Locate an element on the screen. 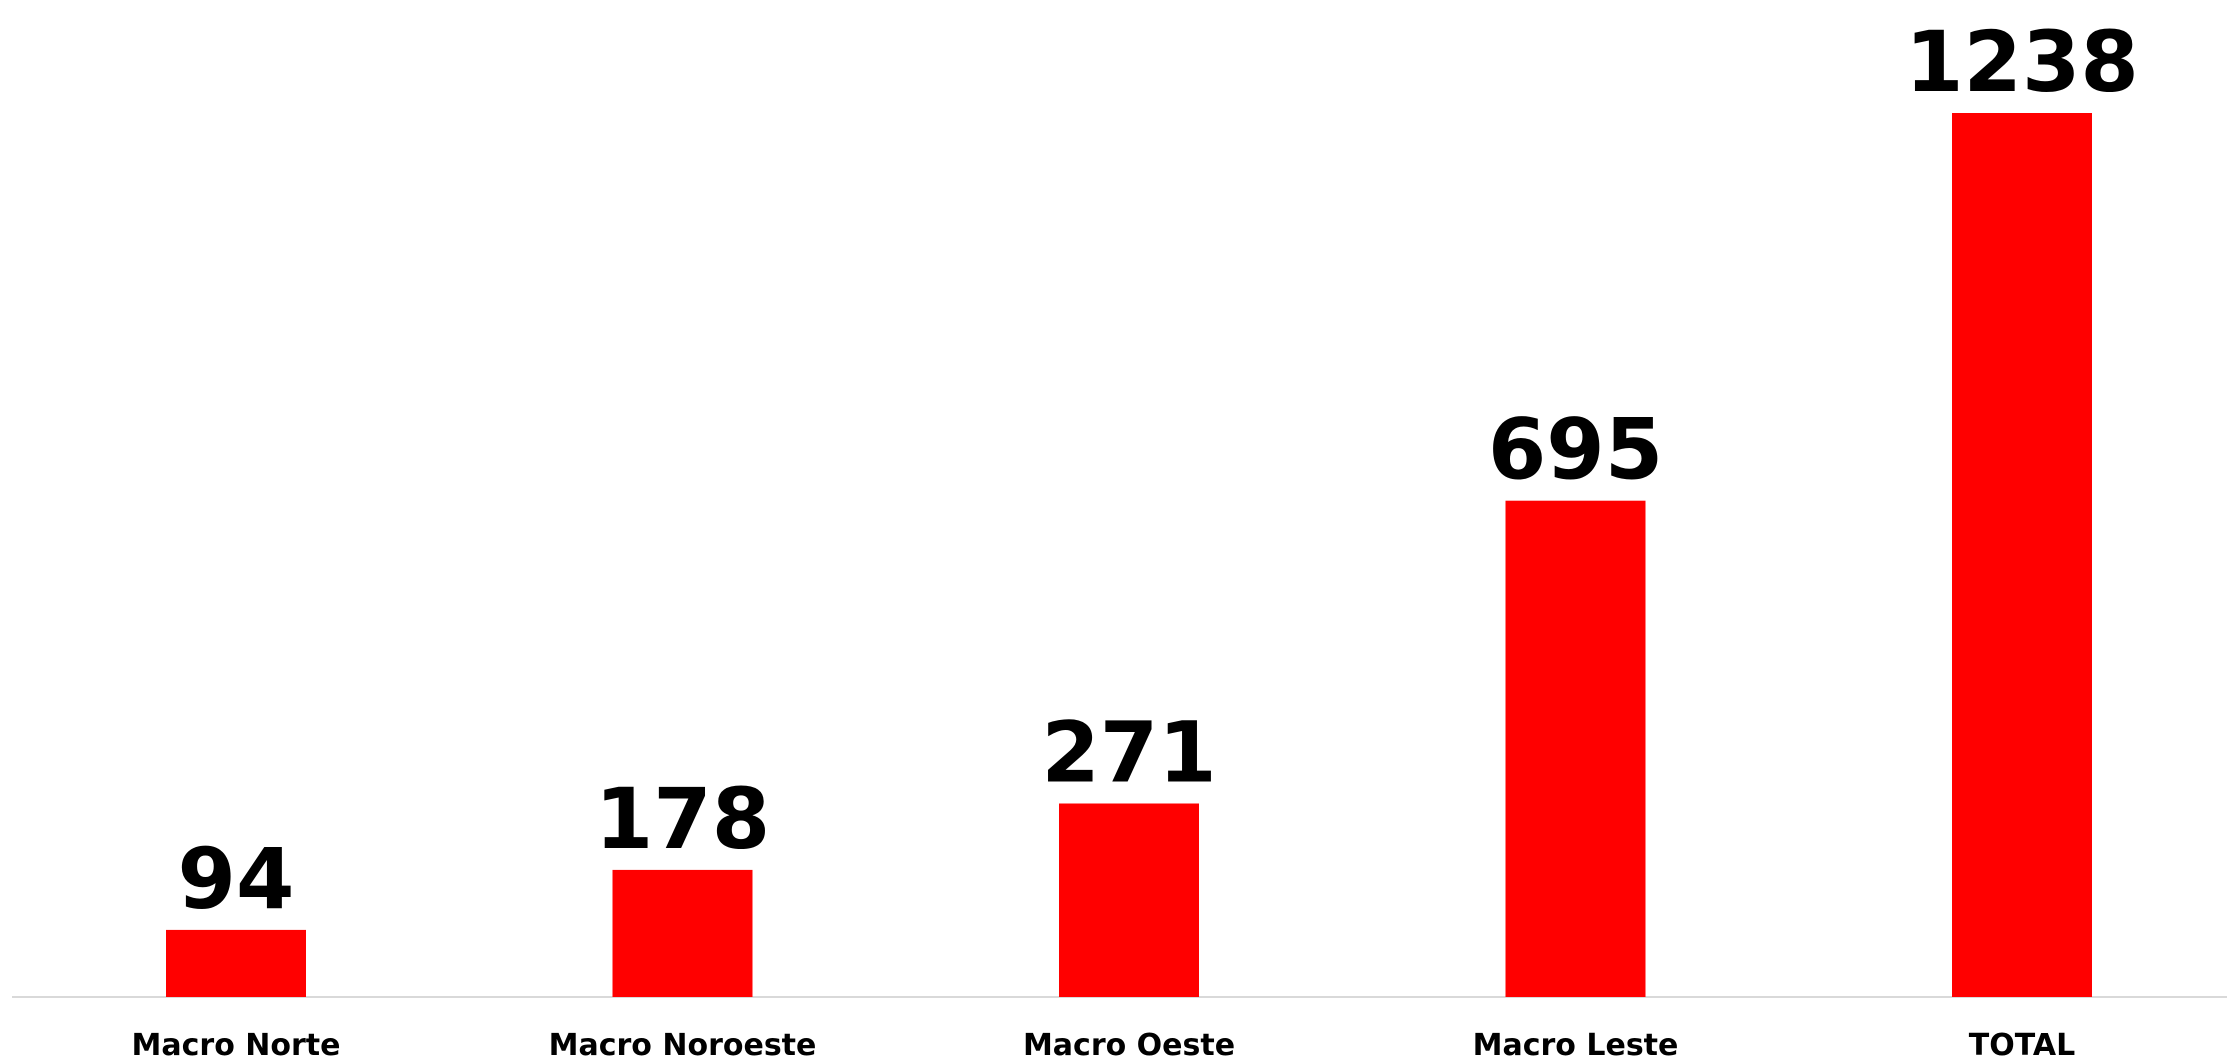  category-tick-label: Macro Oeste is located at coordinates (1129, 1044).